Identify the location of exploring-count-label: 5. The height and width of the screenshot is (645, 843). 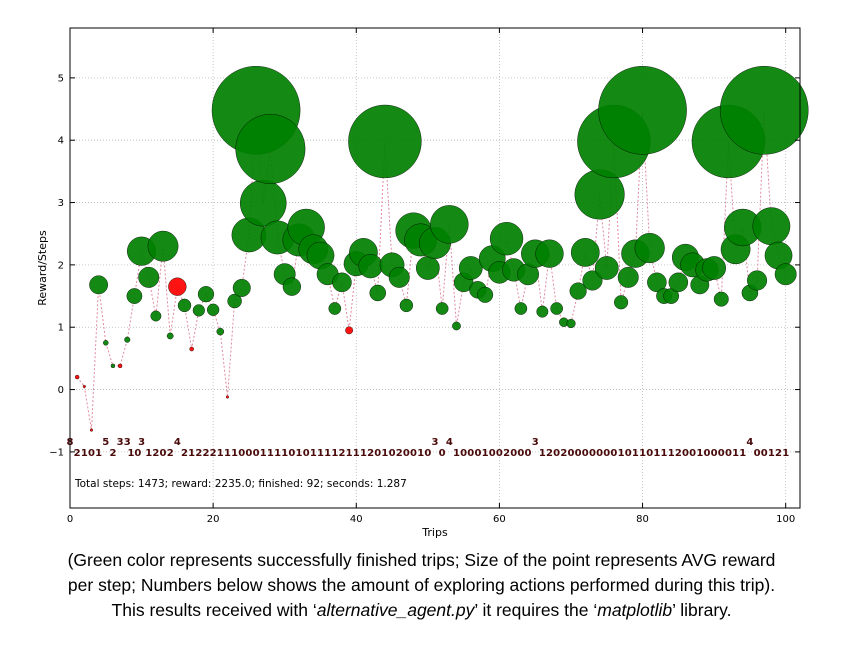
(105, 442).